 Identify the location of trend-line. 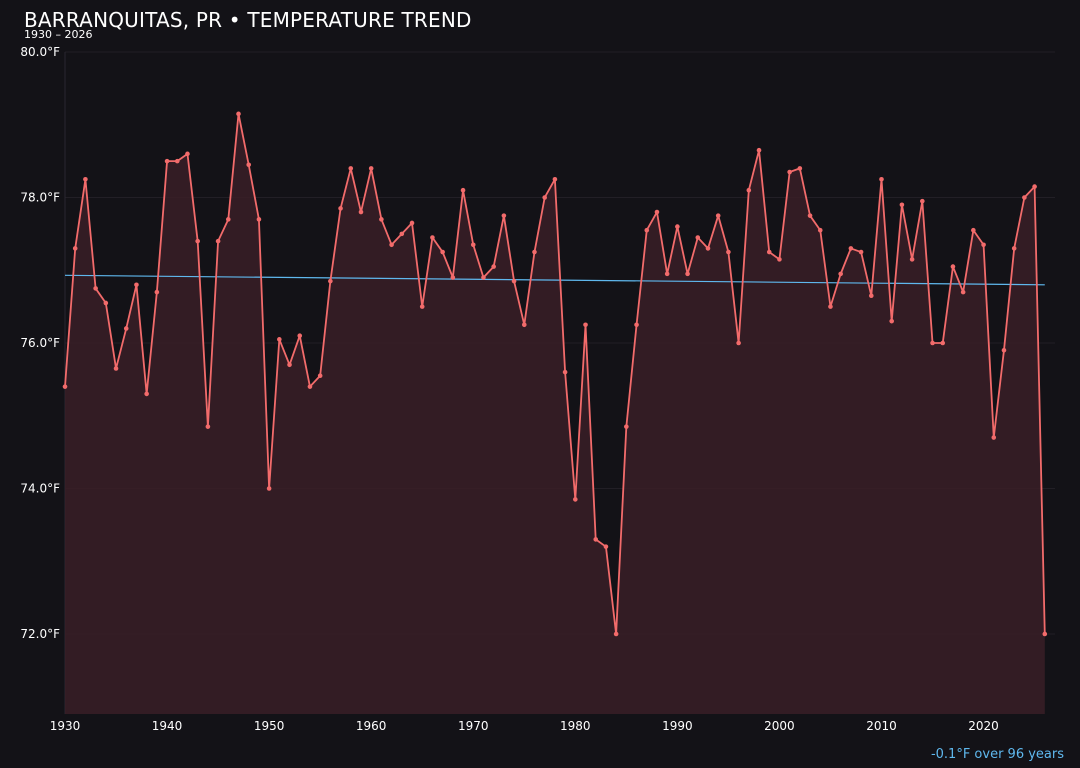
(554, 280).